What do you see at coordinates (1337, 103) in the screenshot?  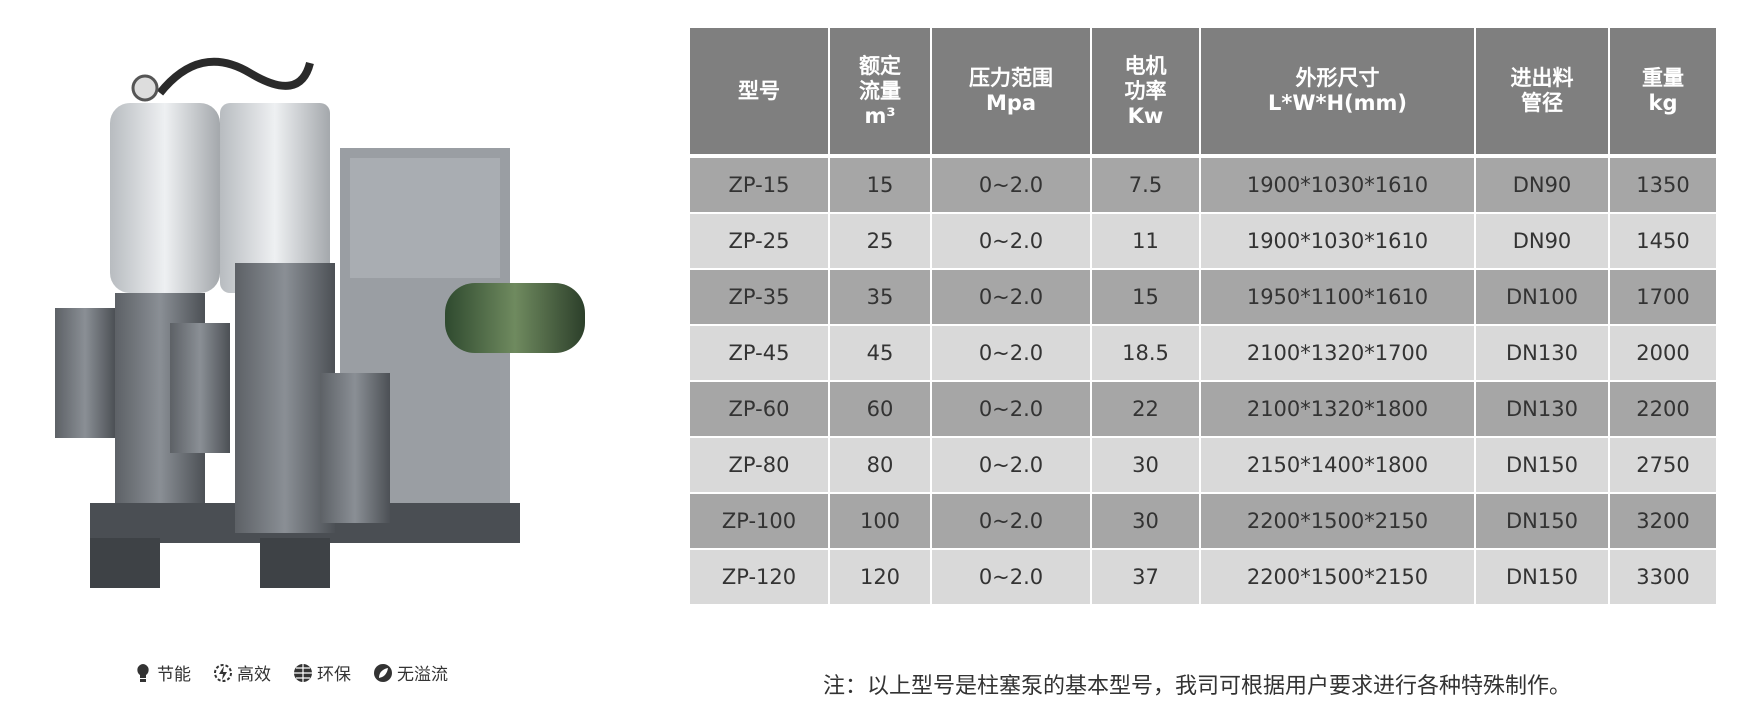 I see `column-header-line: L*W*H(mm)` at bounding box center [1337, 103].